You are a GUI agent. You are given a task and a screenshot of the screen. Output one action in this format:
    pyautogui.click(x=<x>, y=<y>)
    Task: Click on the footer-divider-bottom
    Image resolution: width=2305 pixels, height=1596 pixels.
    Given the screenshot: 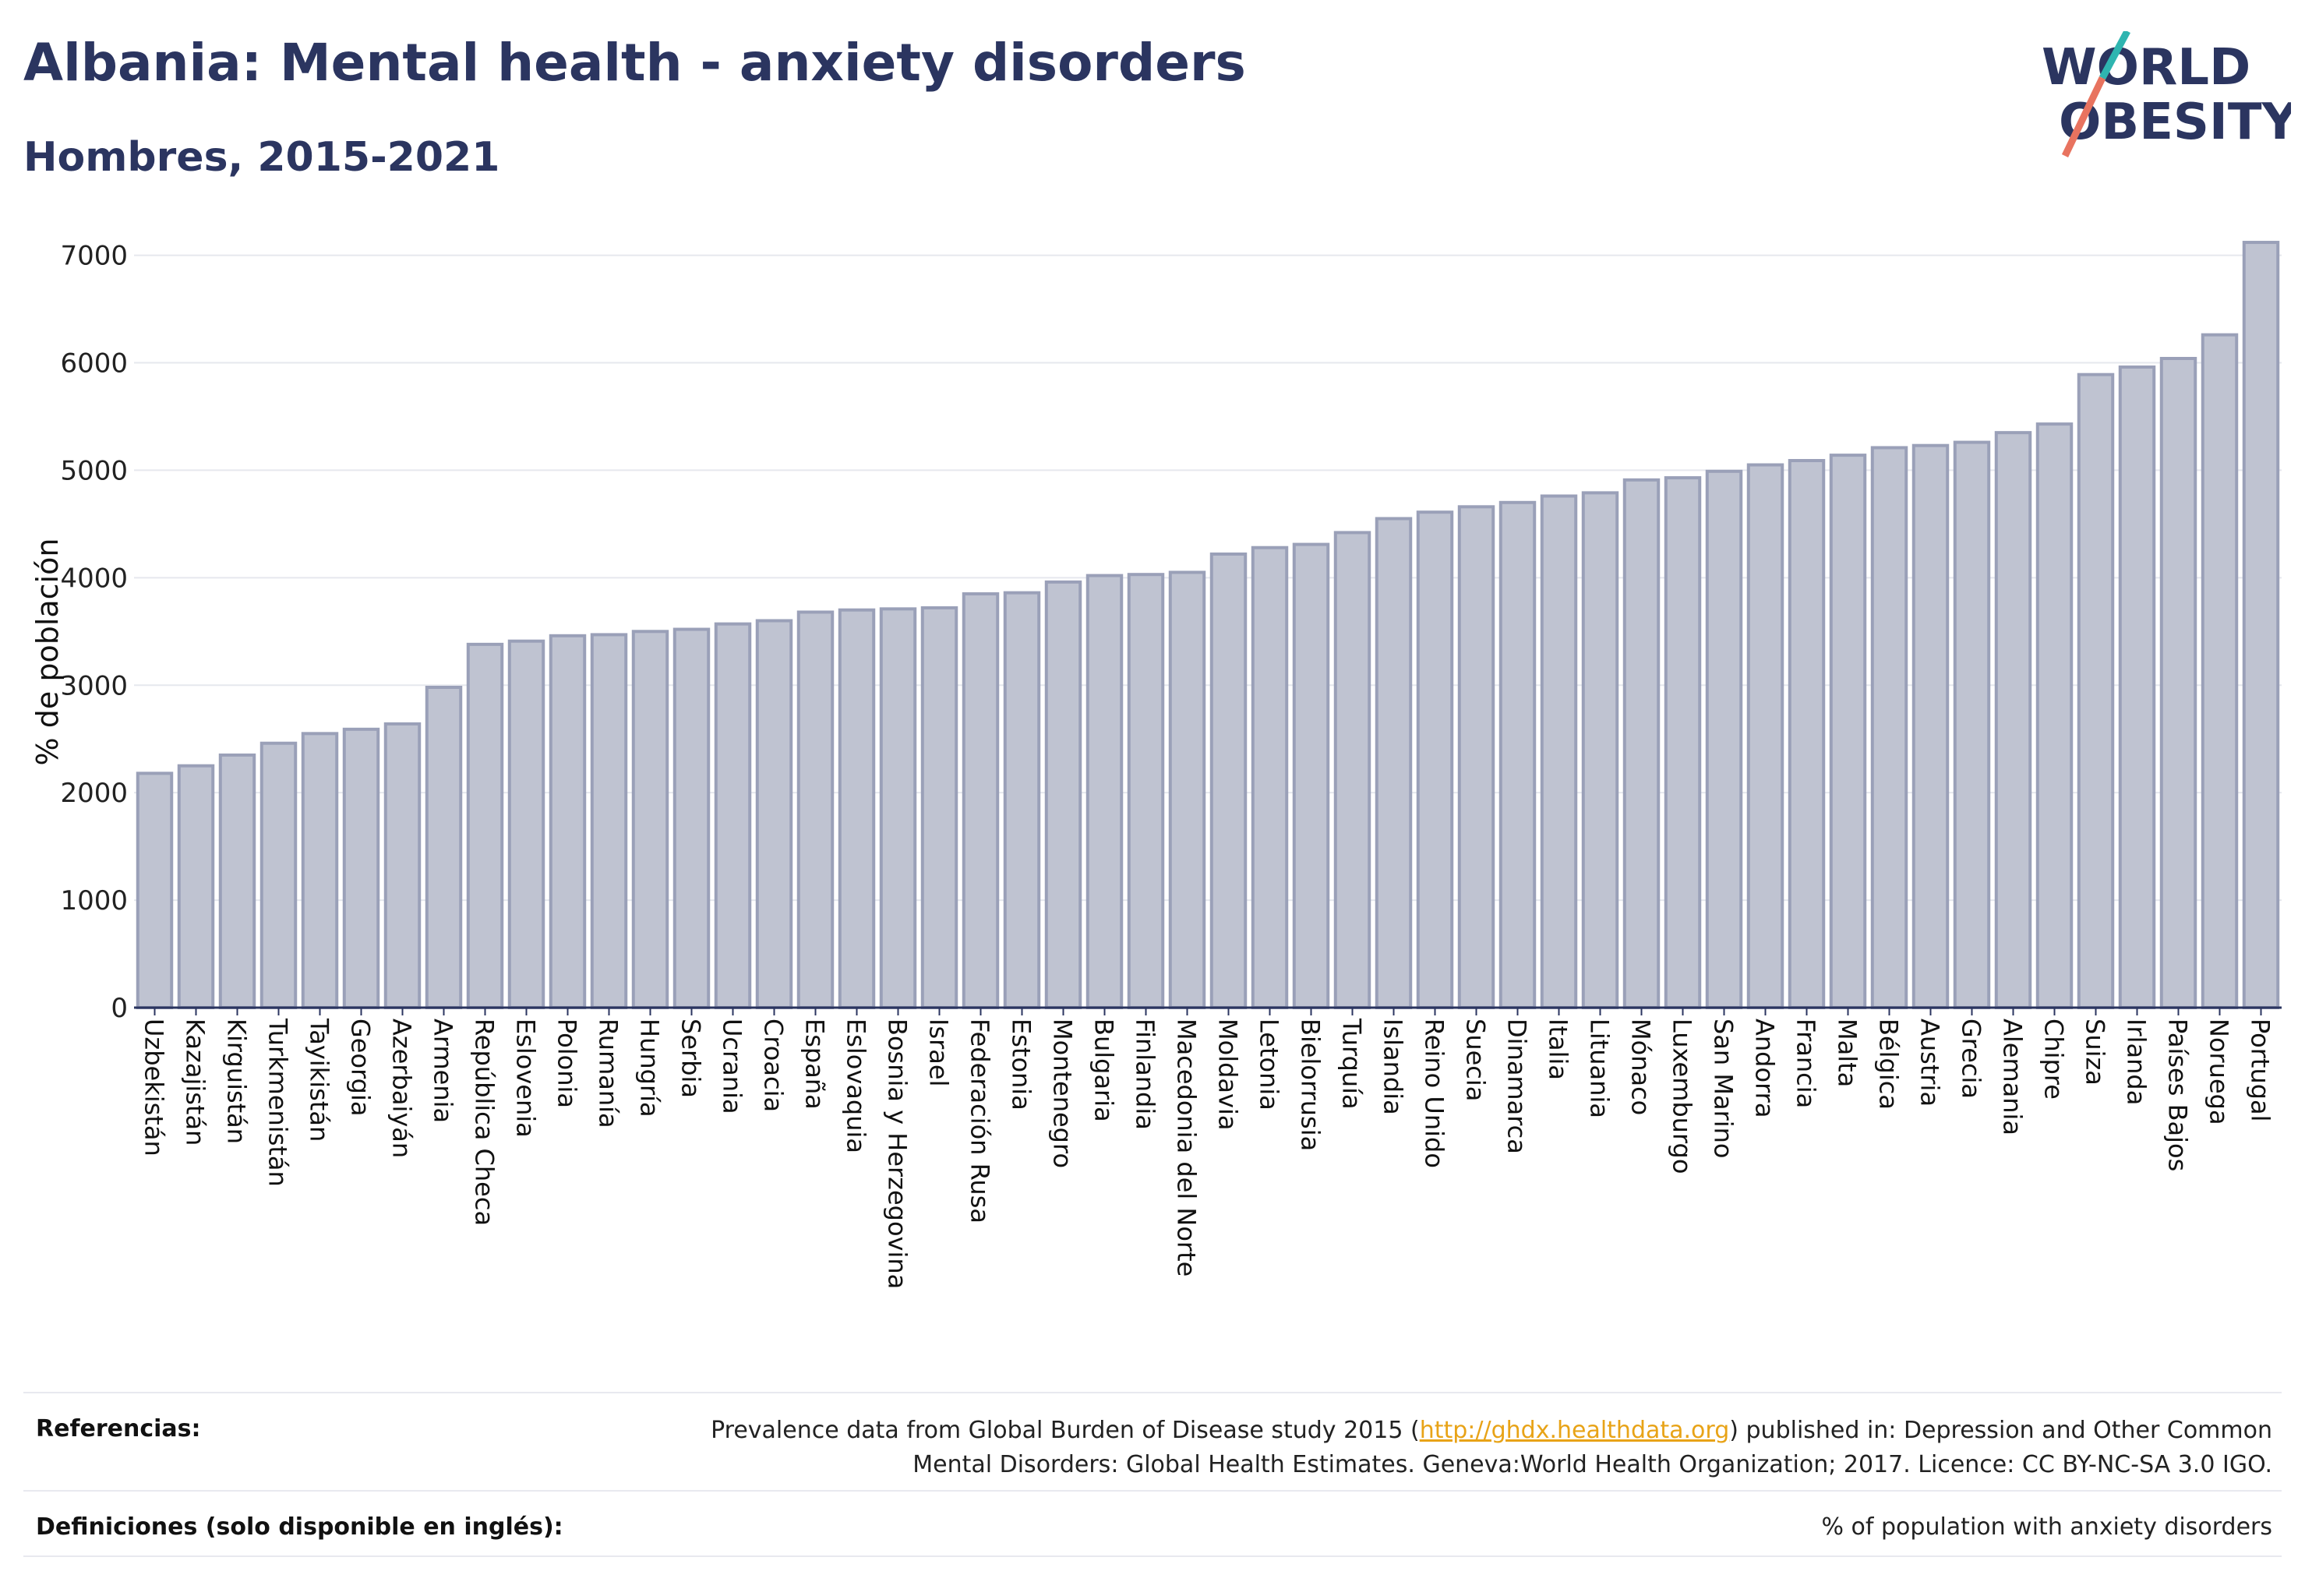 What is the action you would take?
    pyautogui.click(x=1152, y=1556)
    